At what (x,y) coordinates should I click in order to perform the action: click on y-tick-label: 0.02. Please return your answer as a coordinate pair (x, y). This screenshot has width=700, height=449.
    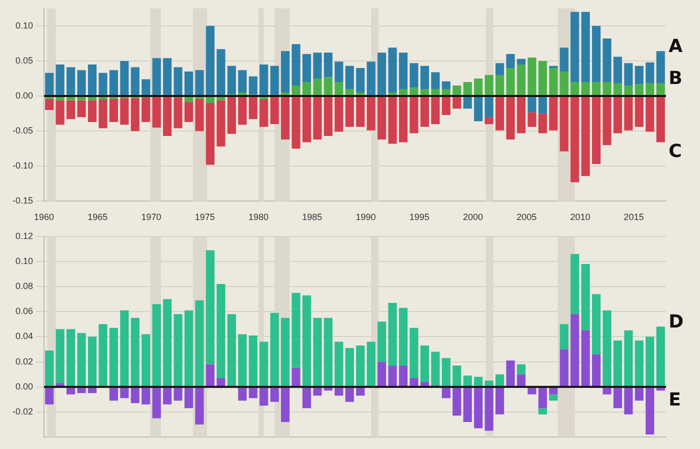
    Looking at the image, I should click on (24, 361).